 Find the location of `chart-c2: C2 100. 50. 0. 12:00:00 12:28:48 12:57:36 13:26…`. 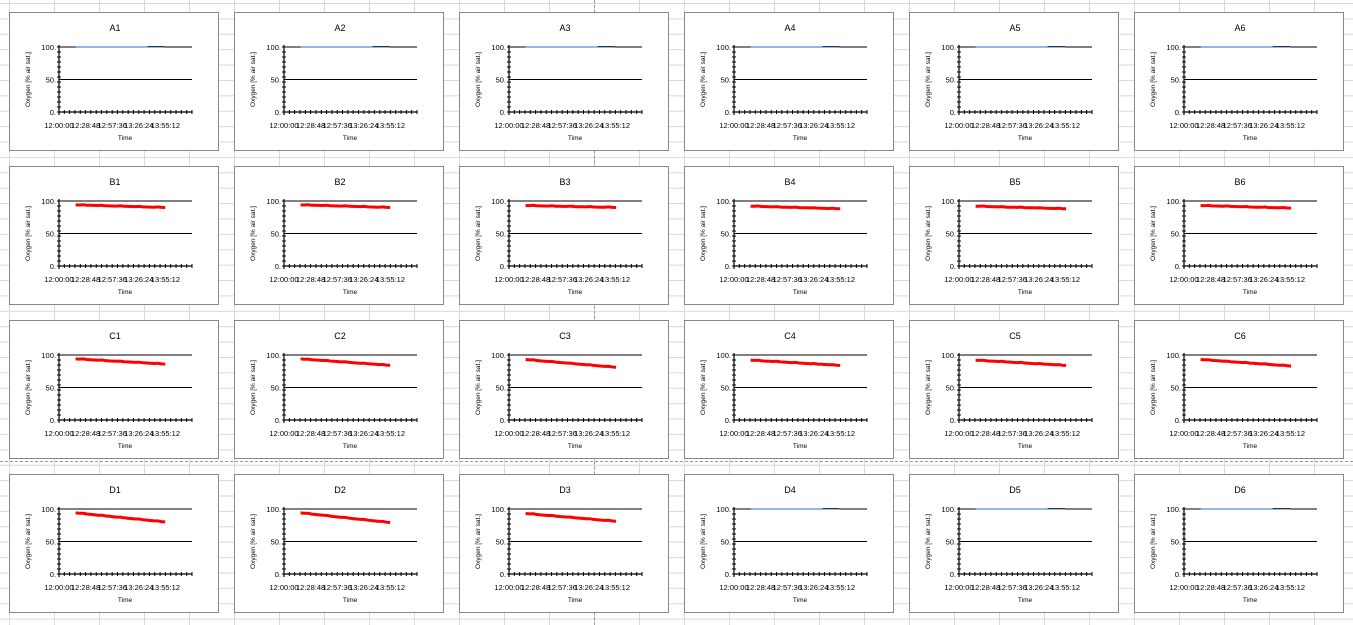

chart-c2: C2 100. 50. 0. 12:00:00 12:28:48 12:57:36 13:26… is located at coordinates (339, 389).